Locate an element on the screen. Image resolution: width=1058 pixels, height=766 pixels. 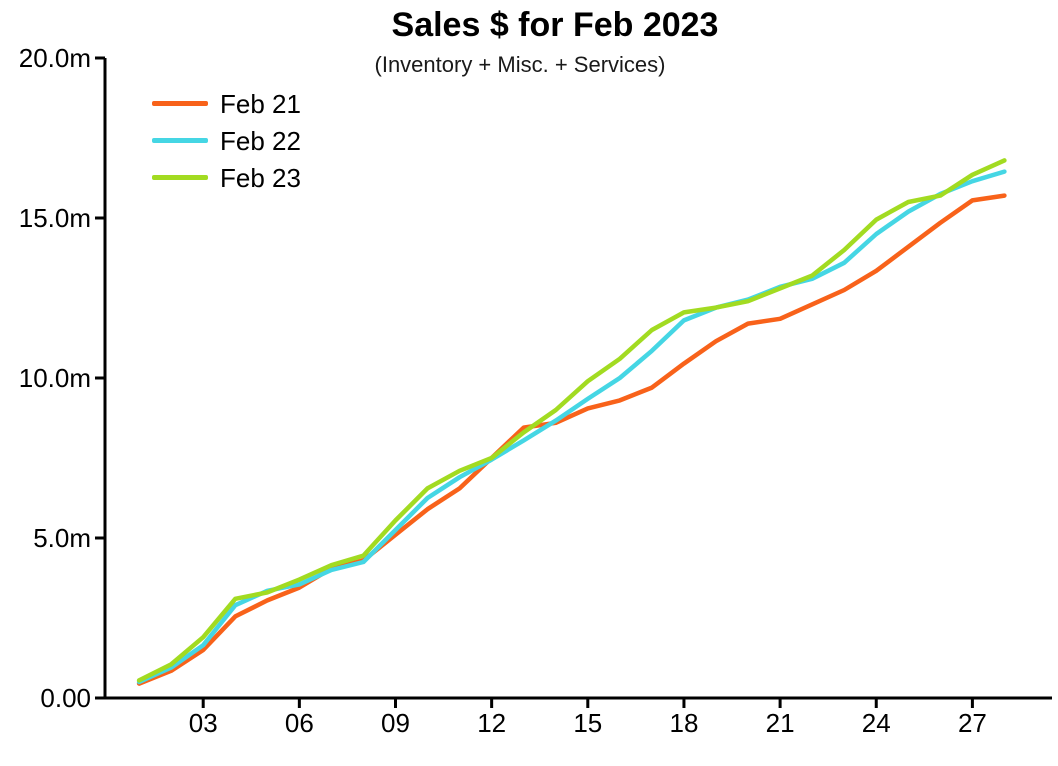
y-tick-label: 5.0m is located at coordinates (62, 538).